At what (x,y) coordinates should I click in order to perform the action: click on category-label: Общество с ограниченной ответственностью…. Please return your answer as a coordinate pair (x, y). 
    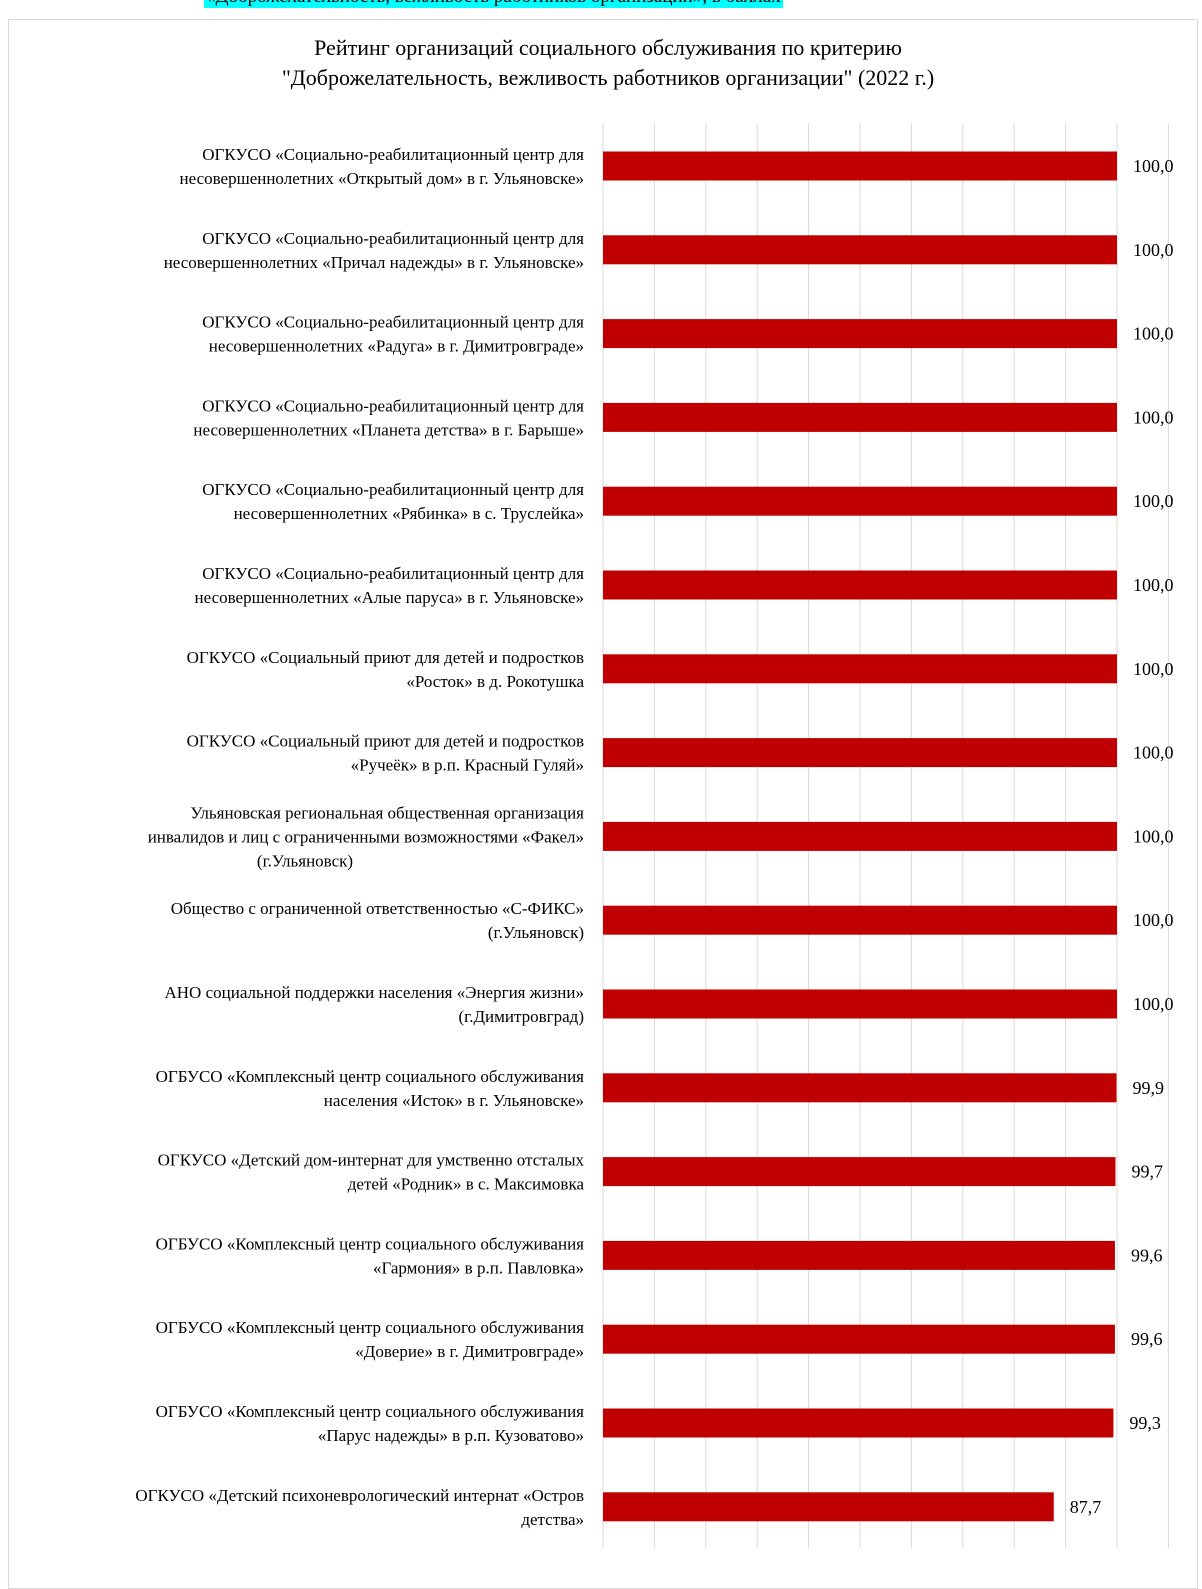
    Looking at the image, I should click on (377, 920).